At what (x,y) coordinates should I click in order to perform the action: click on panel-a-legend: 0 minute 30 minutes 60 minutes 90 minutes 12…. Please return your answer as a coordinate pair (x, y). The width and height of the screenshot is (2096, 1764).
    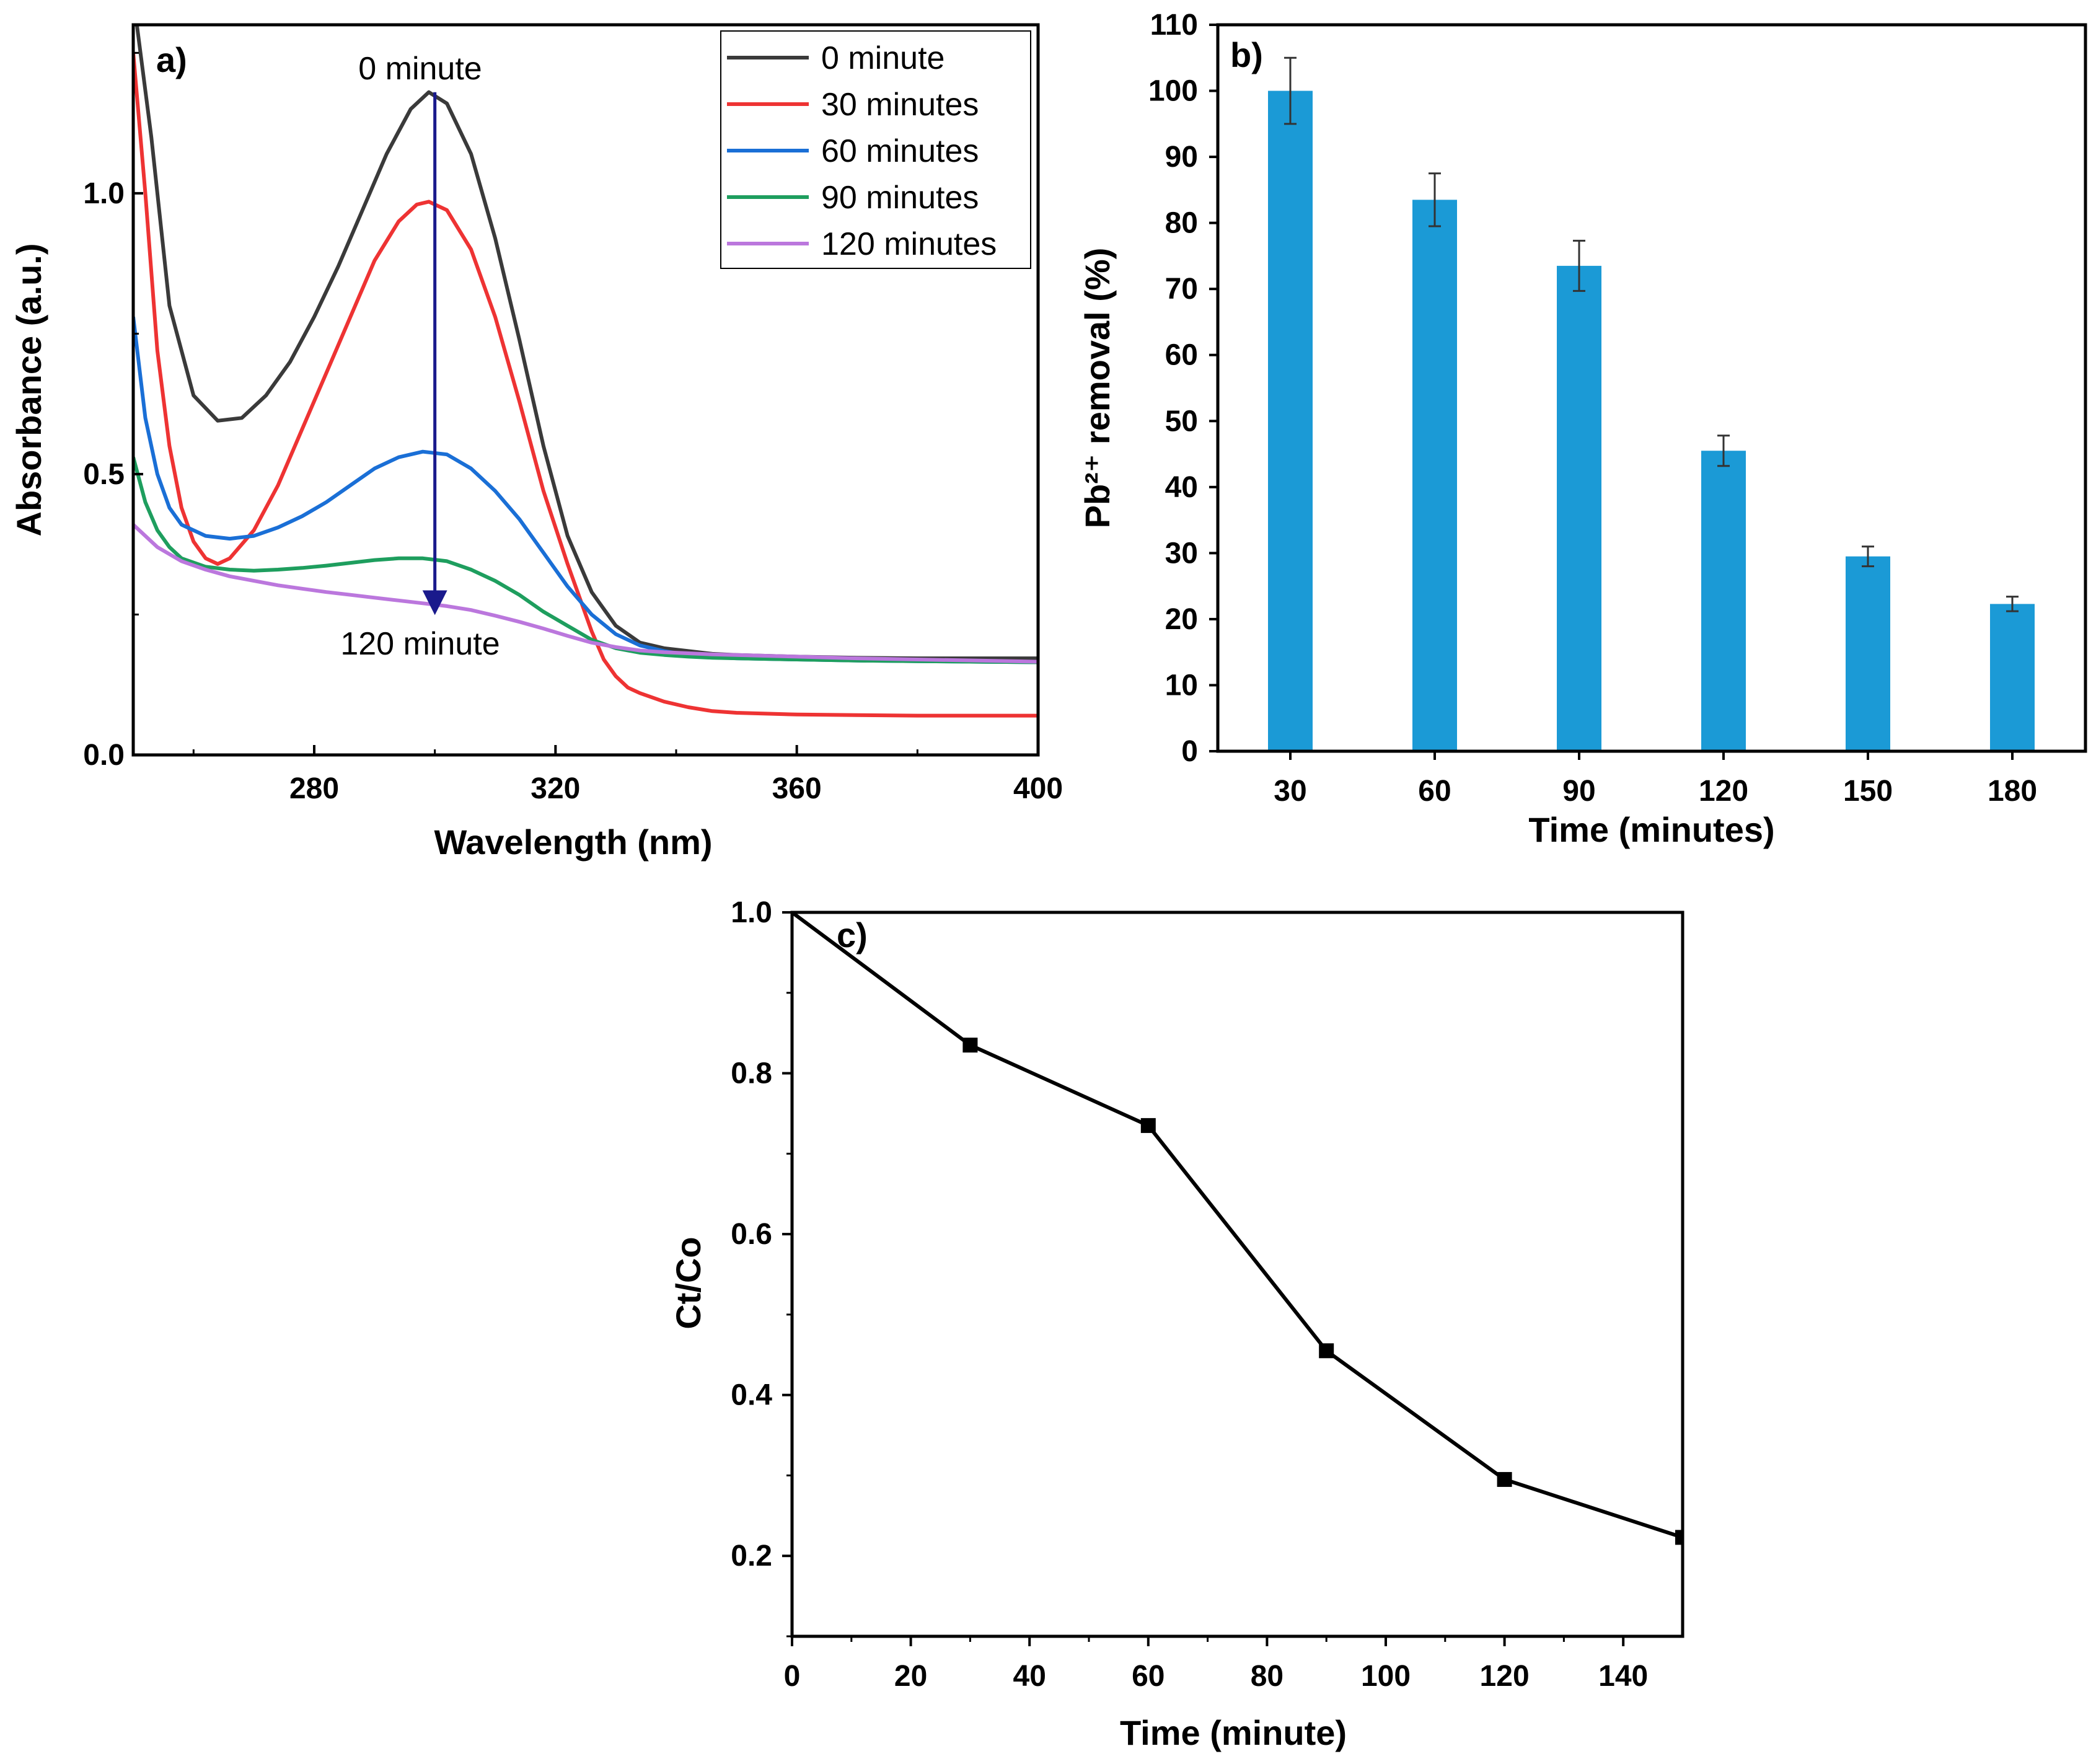
    Looking at the image, I should click on (875, 149).